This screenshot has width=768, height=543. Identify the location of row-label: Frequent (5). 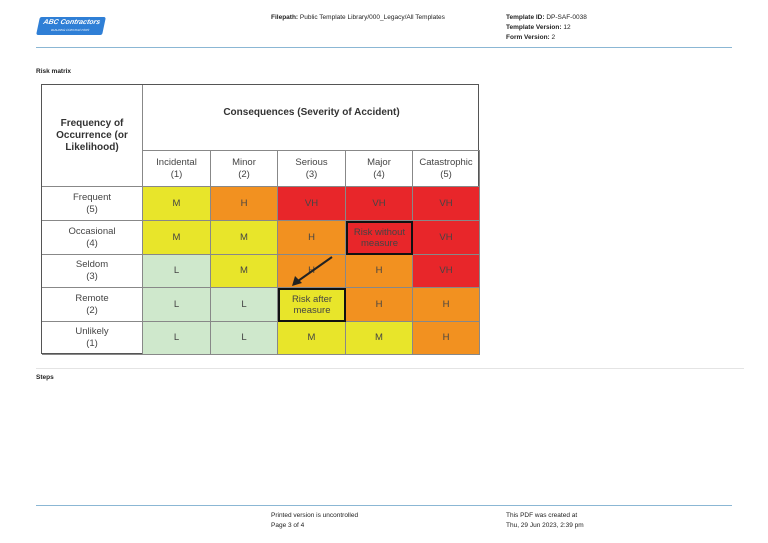
(92, 204).